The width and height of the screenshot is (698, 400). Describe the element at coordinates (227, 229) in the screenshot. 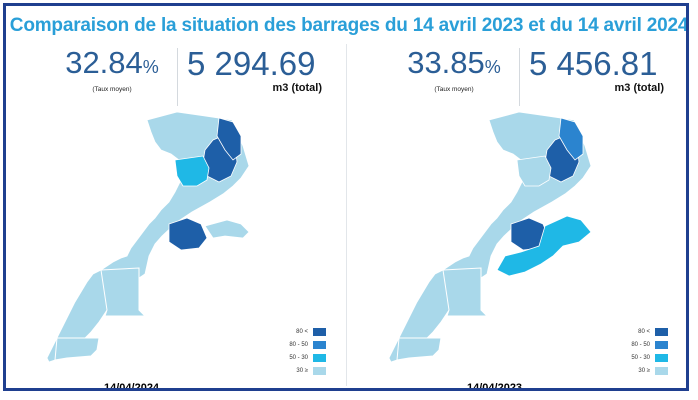

I see `region-tensift` at that location.